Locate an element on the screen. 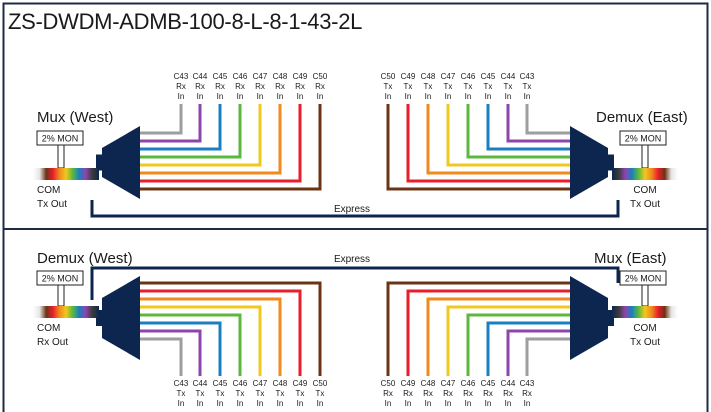  top-left-monitor-box is located at coordinates (60, 138).